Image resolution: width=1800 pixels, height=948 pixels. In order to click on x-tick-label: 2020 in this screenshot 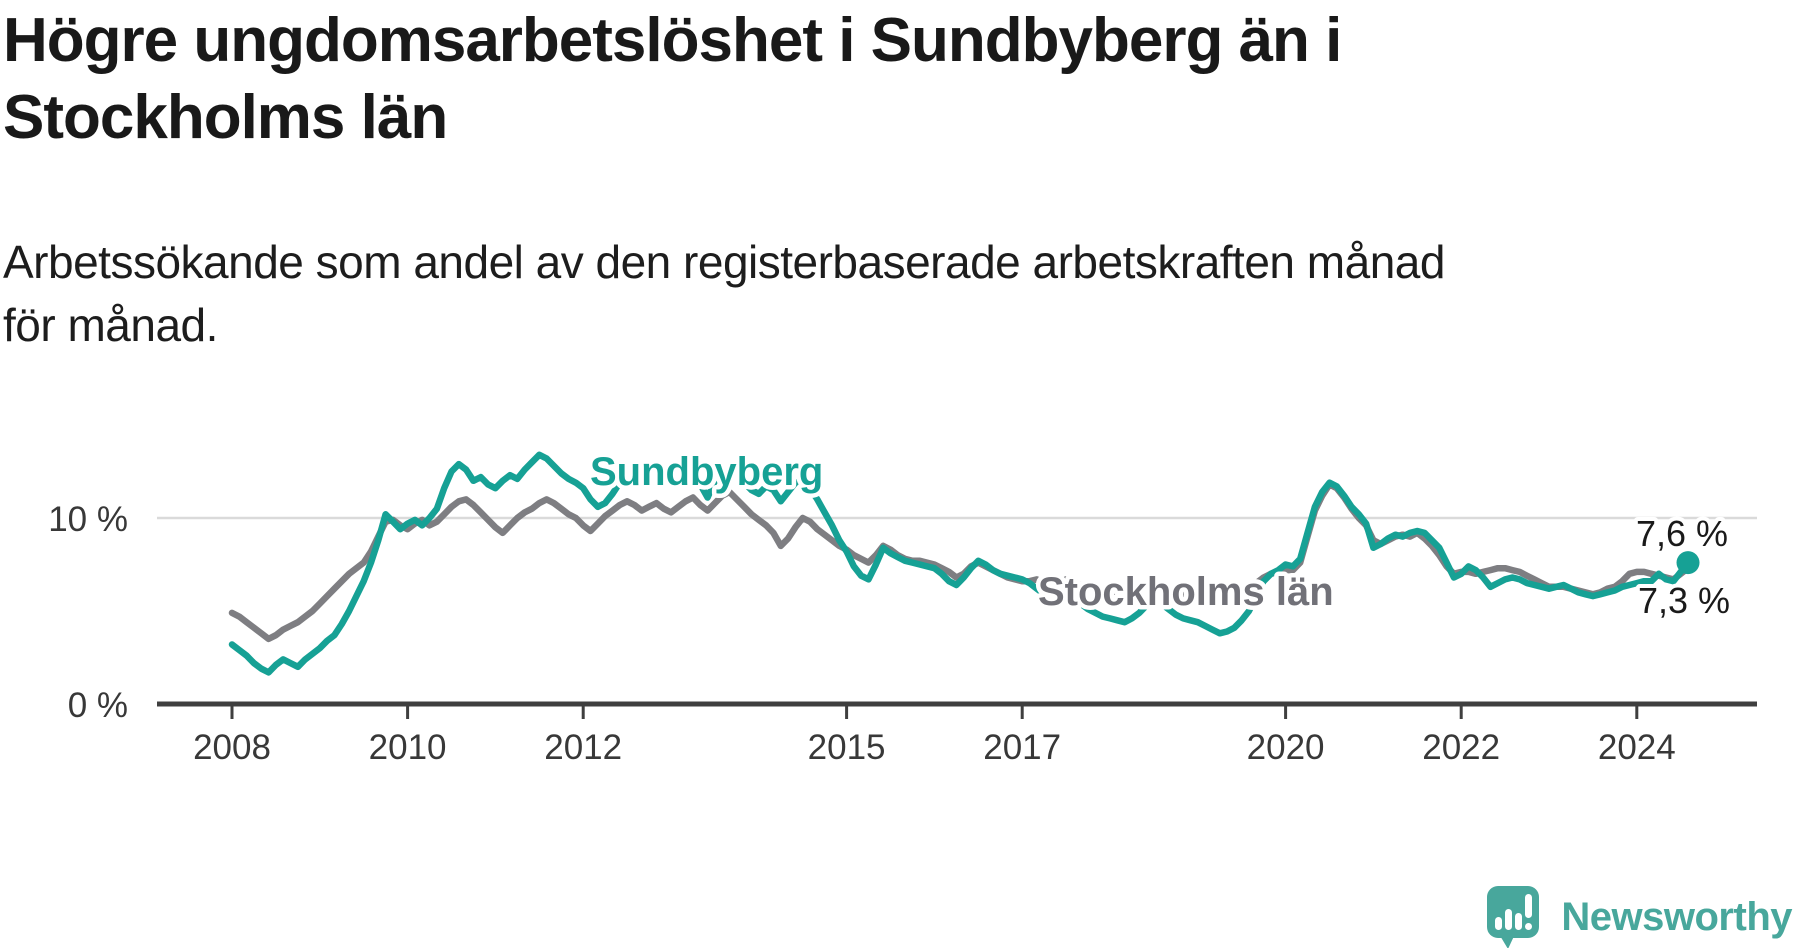, I will do `click(1286, 747)`.